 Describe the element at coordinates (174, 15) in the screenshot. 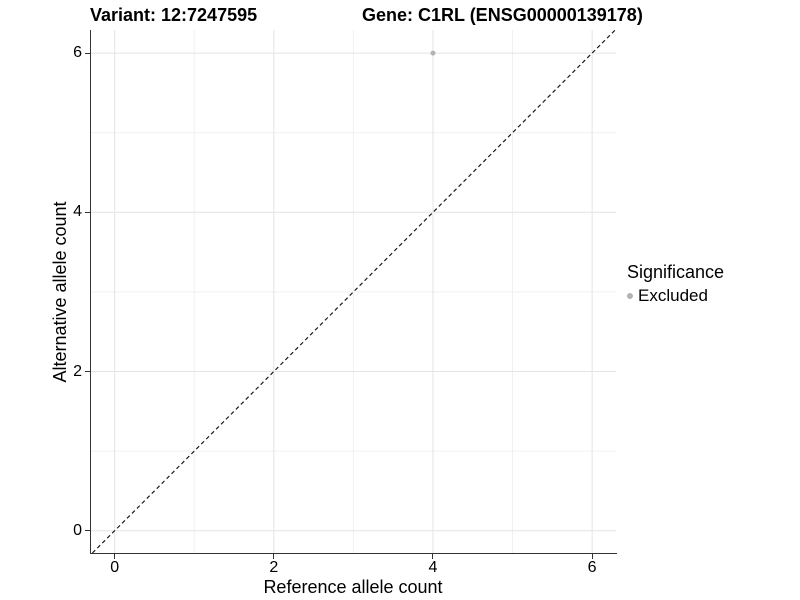

I see `variant-title: Variant: 12:7247595` at that location.